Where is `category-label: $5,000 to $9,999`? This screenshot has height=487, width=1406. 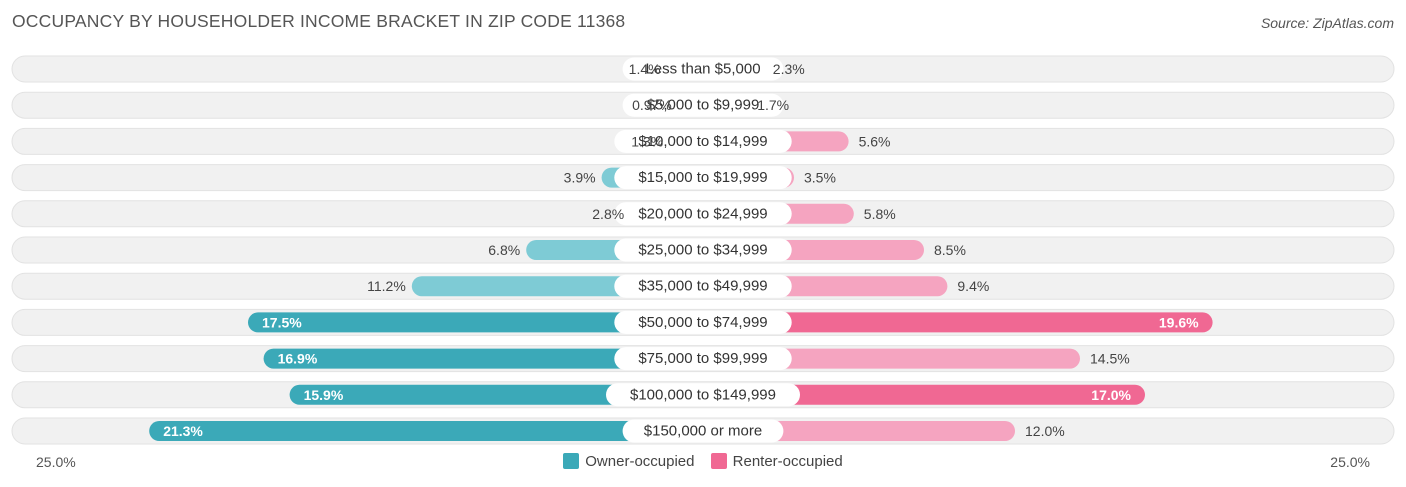
category-label: $5,000 to $9,999 is located at coordinates (703, 105).